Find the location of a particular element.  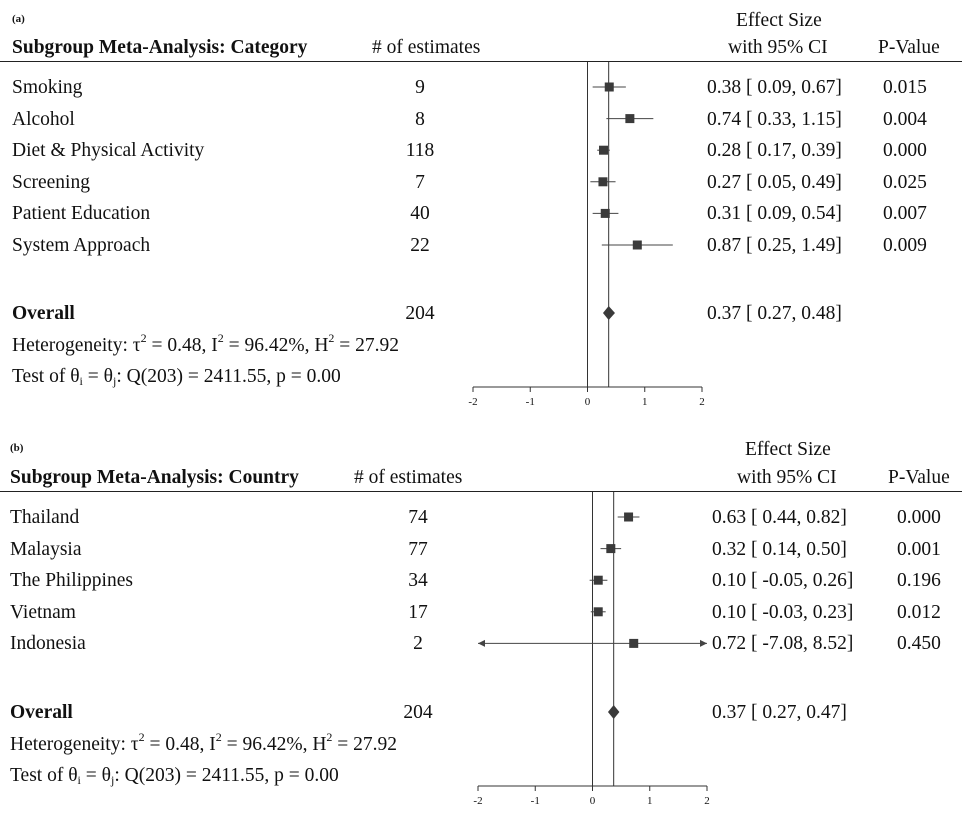

row-ci-text: 0.10 [ -0.05, 0.26] is located at coordinates (783, 581).